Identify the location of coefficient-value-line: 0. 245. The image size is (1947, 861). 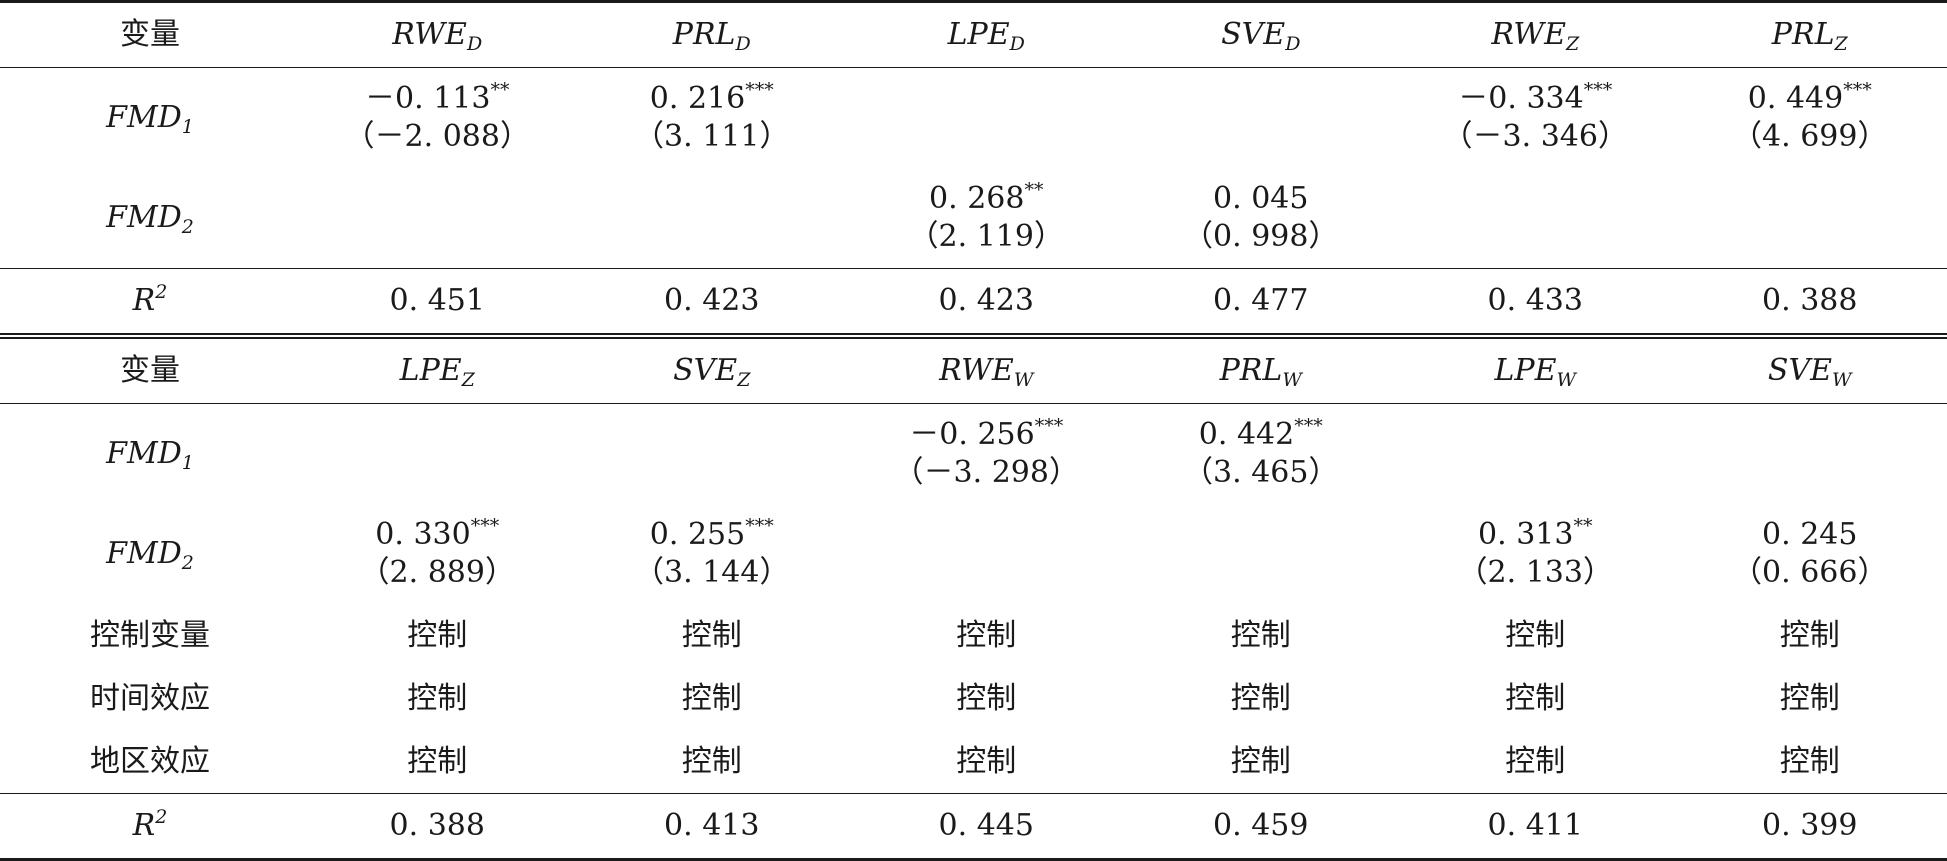
(1810, 535).